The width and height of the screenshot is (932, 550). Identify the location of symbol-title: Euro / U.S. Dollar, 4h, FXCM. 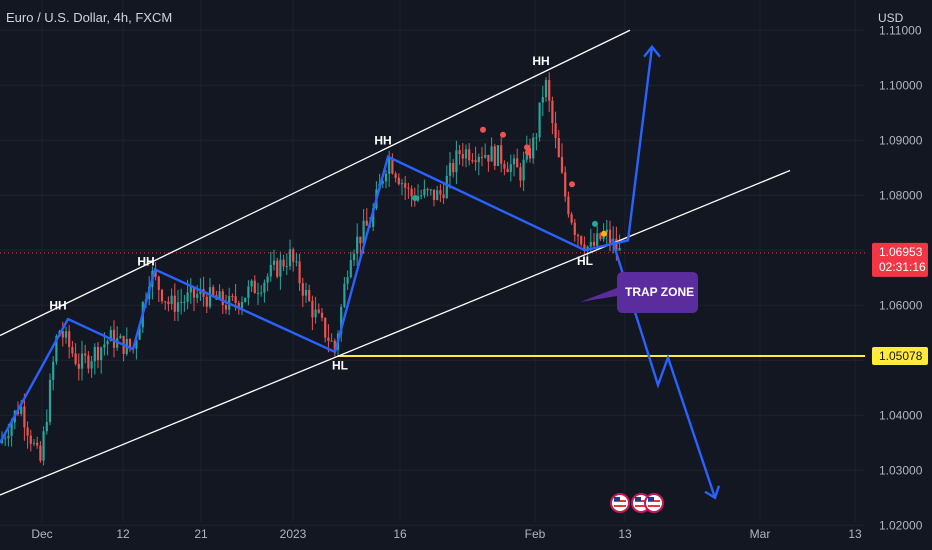
(89, 17).